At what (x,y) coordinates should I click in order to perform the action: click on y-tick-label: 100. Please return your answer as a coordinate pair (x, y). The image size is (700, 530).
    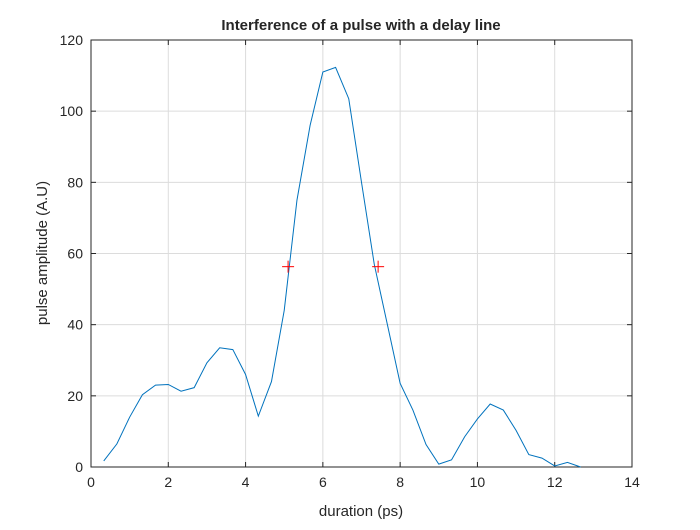
    Looking at the image, I should click on (72, 111).